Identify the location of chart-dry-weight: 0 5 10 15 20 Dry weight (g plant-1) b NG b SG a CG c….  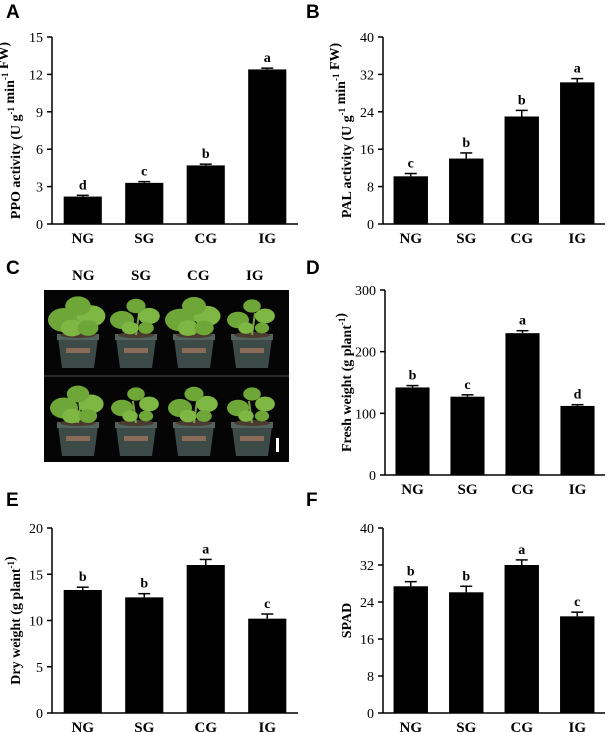
(150, 627).